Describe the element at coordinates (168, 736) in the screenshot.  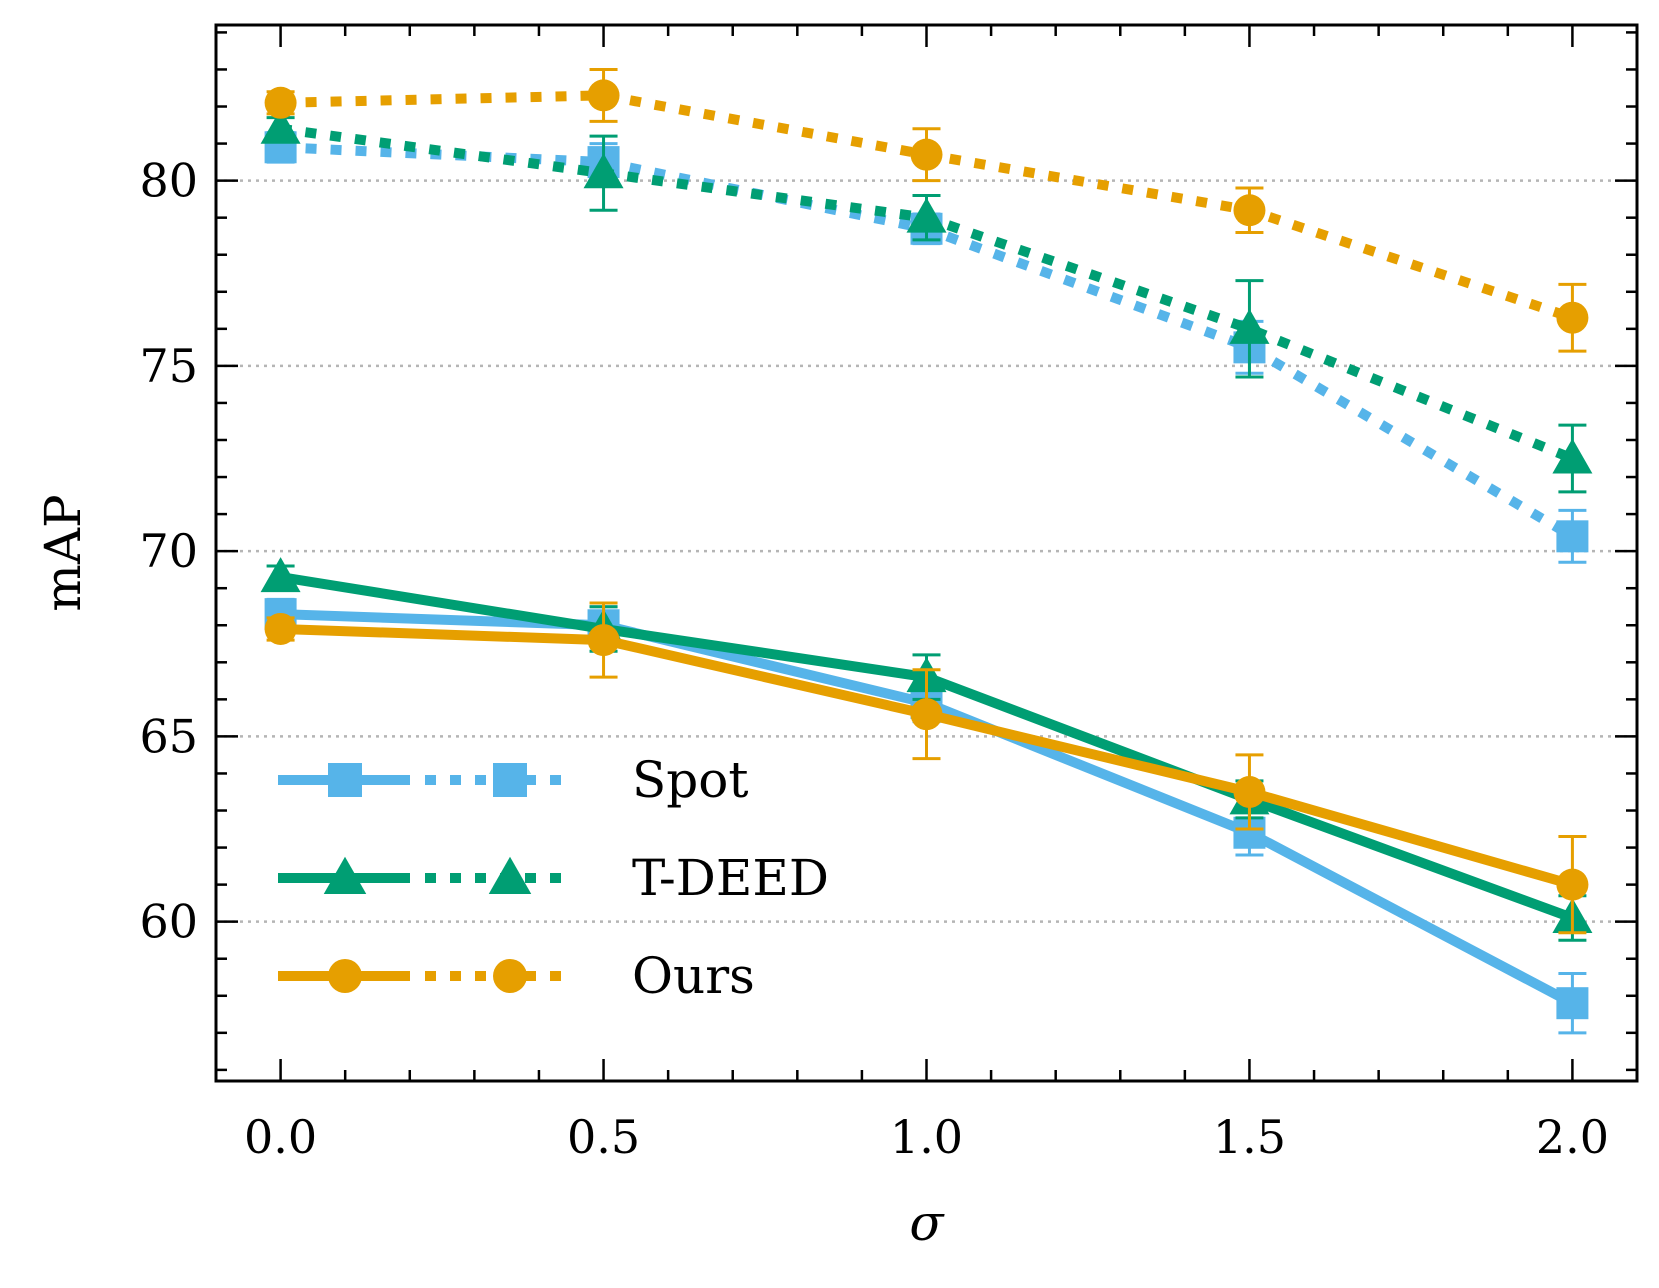
I see `y-tick-label: 65` at that location.